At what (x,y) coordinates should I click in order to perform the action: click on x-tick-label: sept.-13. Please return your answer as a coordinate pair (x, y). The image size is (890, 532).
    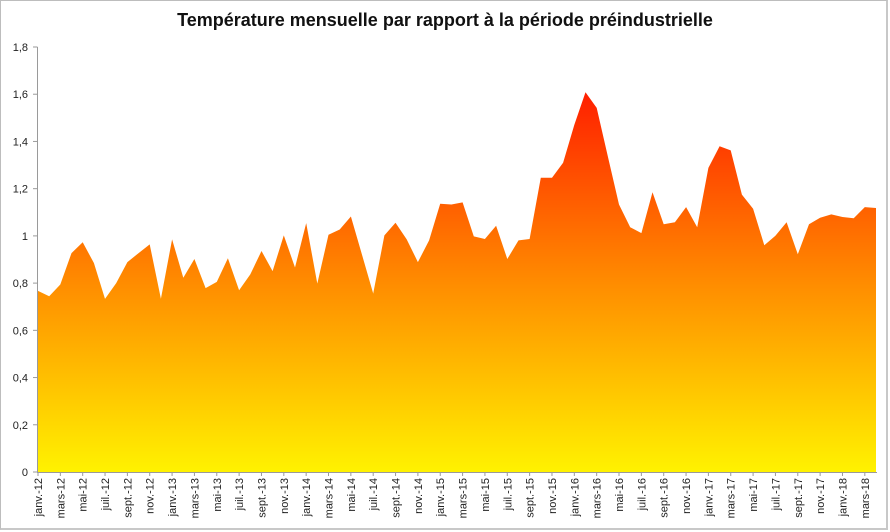
    Looking at the image, I should click on (263, 498).